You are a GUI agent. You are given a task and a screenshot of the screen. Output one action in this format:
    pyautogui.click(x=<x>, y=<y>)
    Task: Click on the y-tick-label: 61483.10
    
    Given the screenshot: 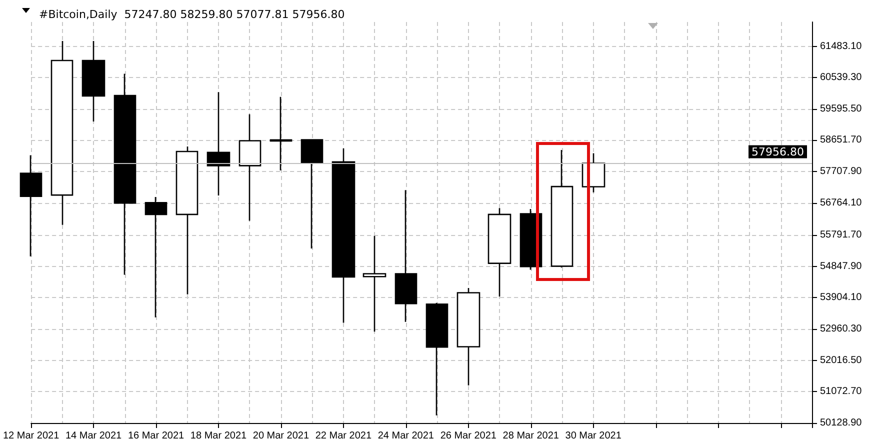 What is the action you would take?
    pyautogui.click(x=841, y=46)
    